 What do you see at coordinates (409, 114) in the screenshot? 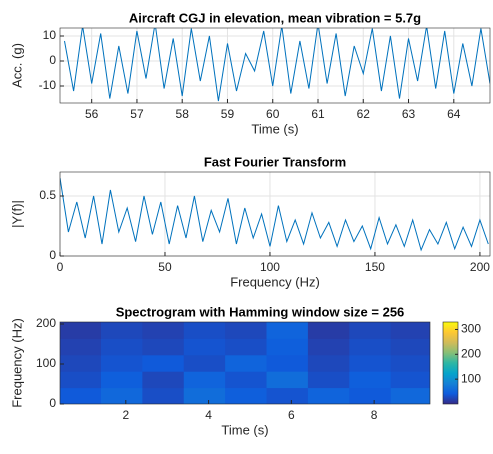
I see `x-tick-label: 63` at bounding box center [409, 114].